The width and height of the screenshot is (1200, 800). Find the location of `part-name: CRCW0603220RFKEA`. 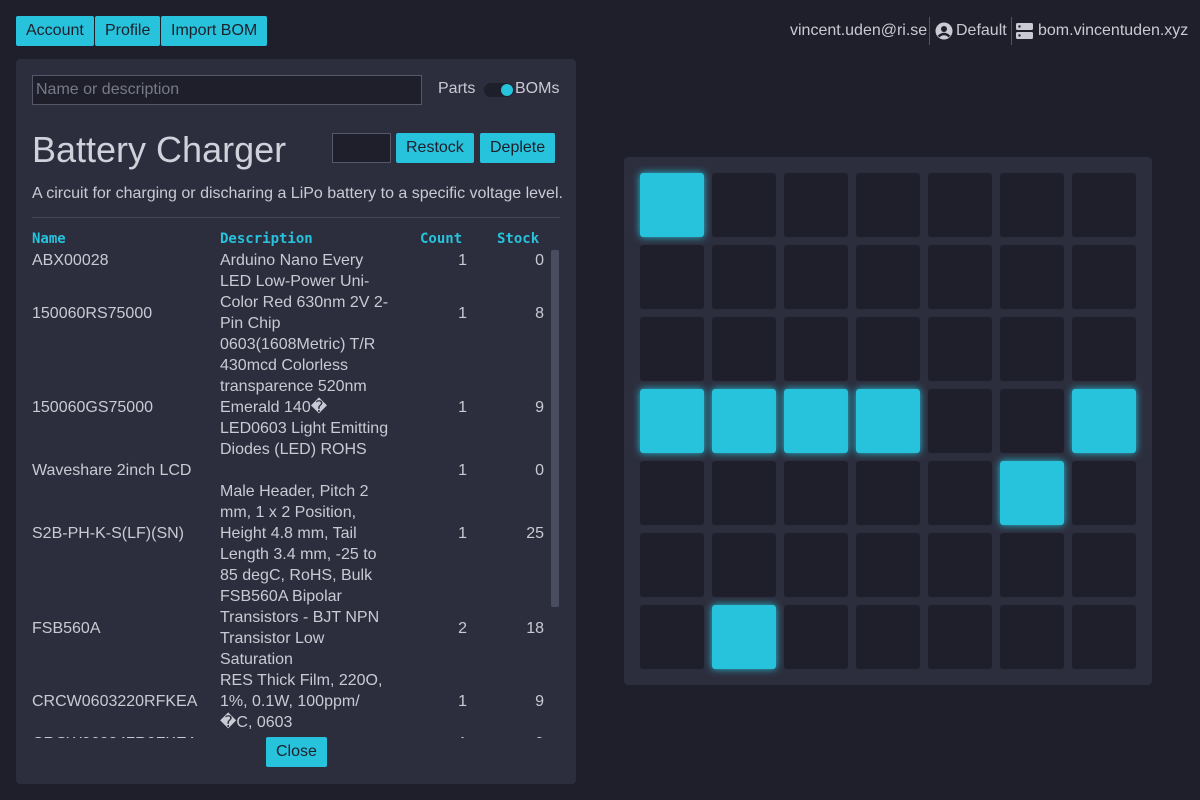

part-name: CRCW0603220RFKEA is located at coordinates (115, 701).